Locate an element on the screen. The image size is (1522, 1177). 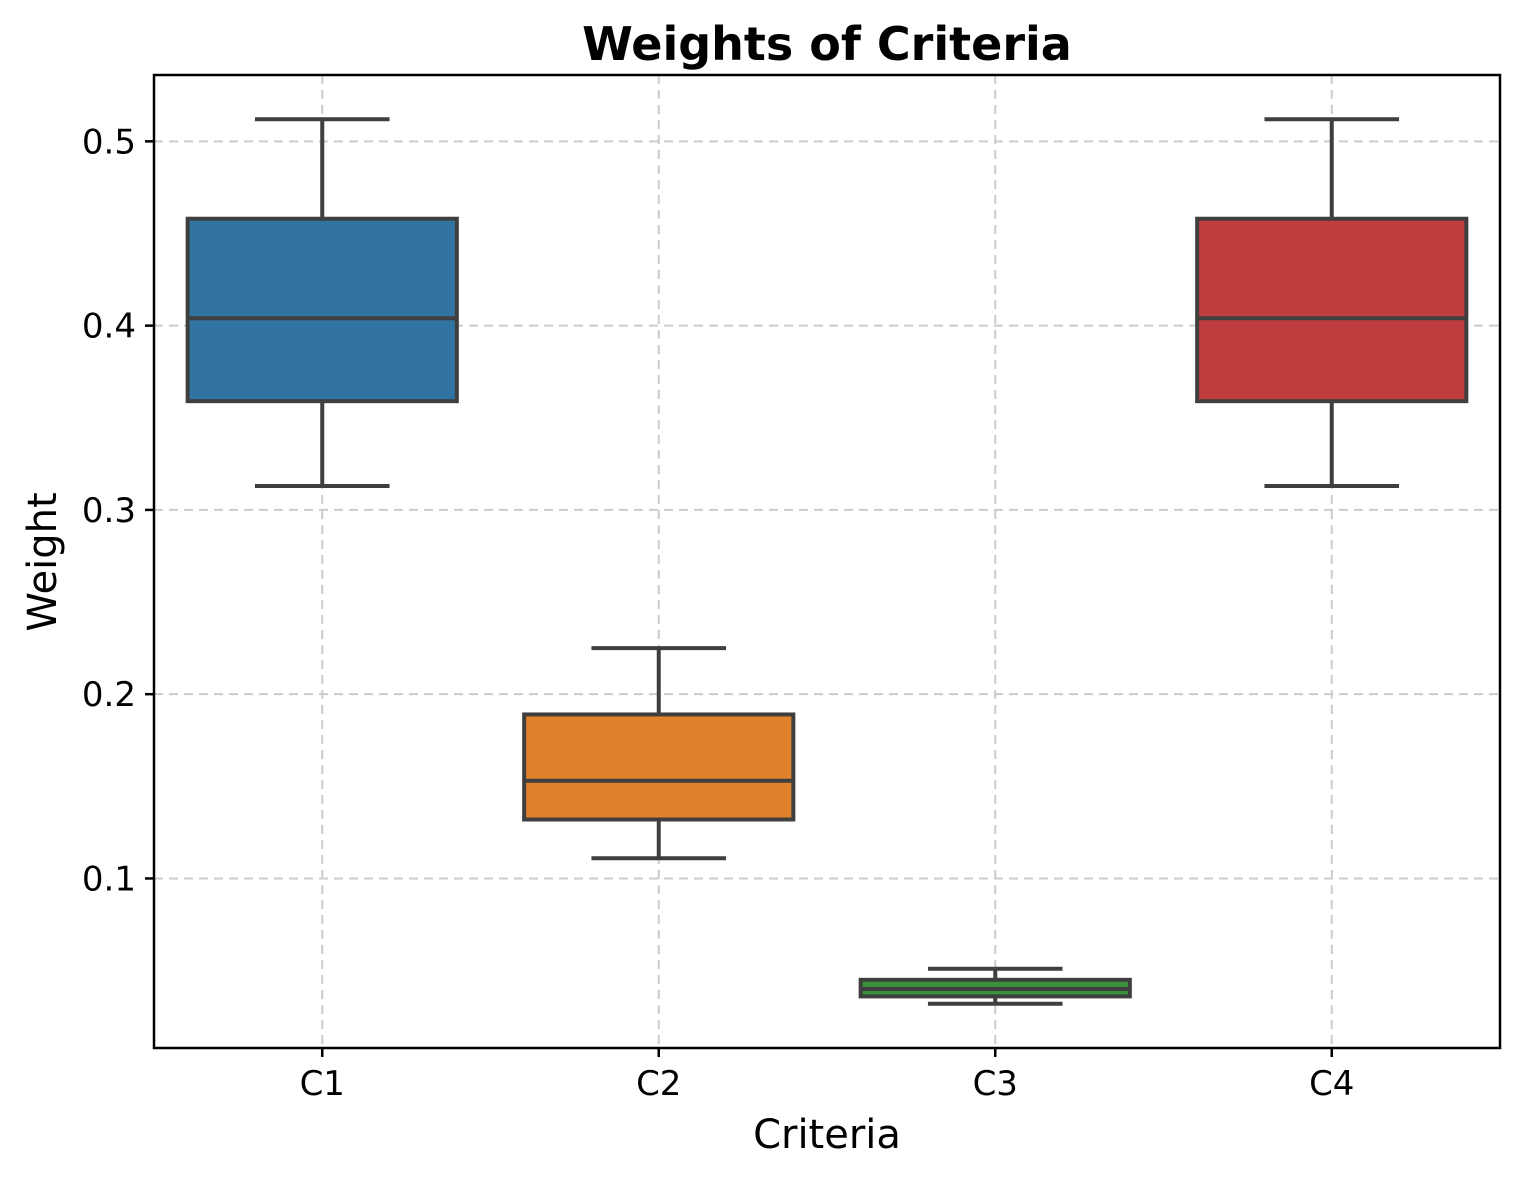
y-axis-label: Weight is located at coordinates (43, 561).